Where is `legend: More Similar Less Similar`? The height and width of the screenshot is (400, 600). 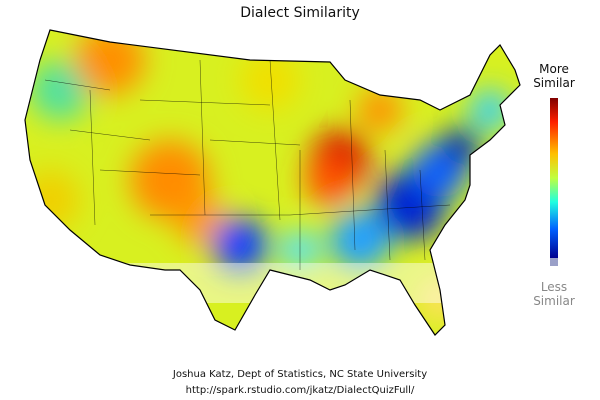
legend: More Similar Less Similar is located at coordinates (554, 185).